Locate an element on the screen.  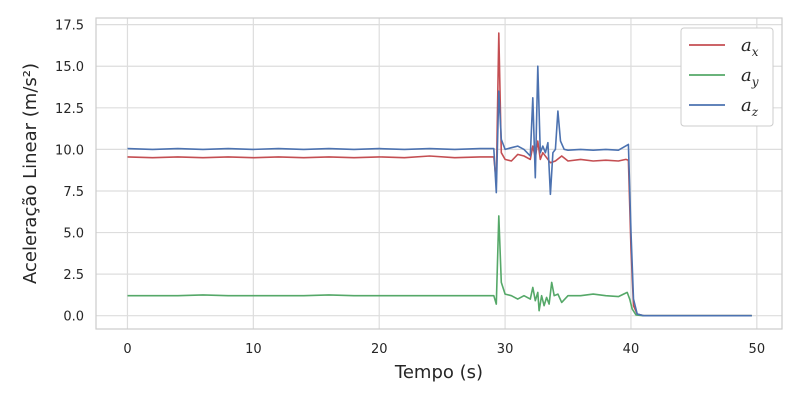
y-tick-label: 12.5 is located at coordinates (69, 109).